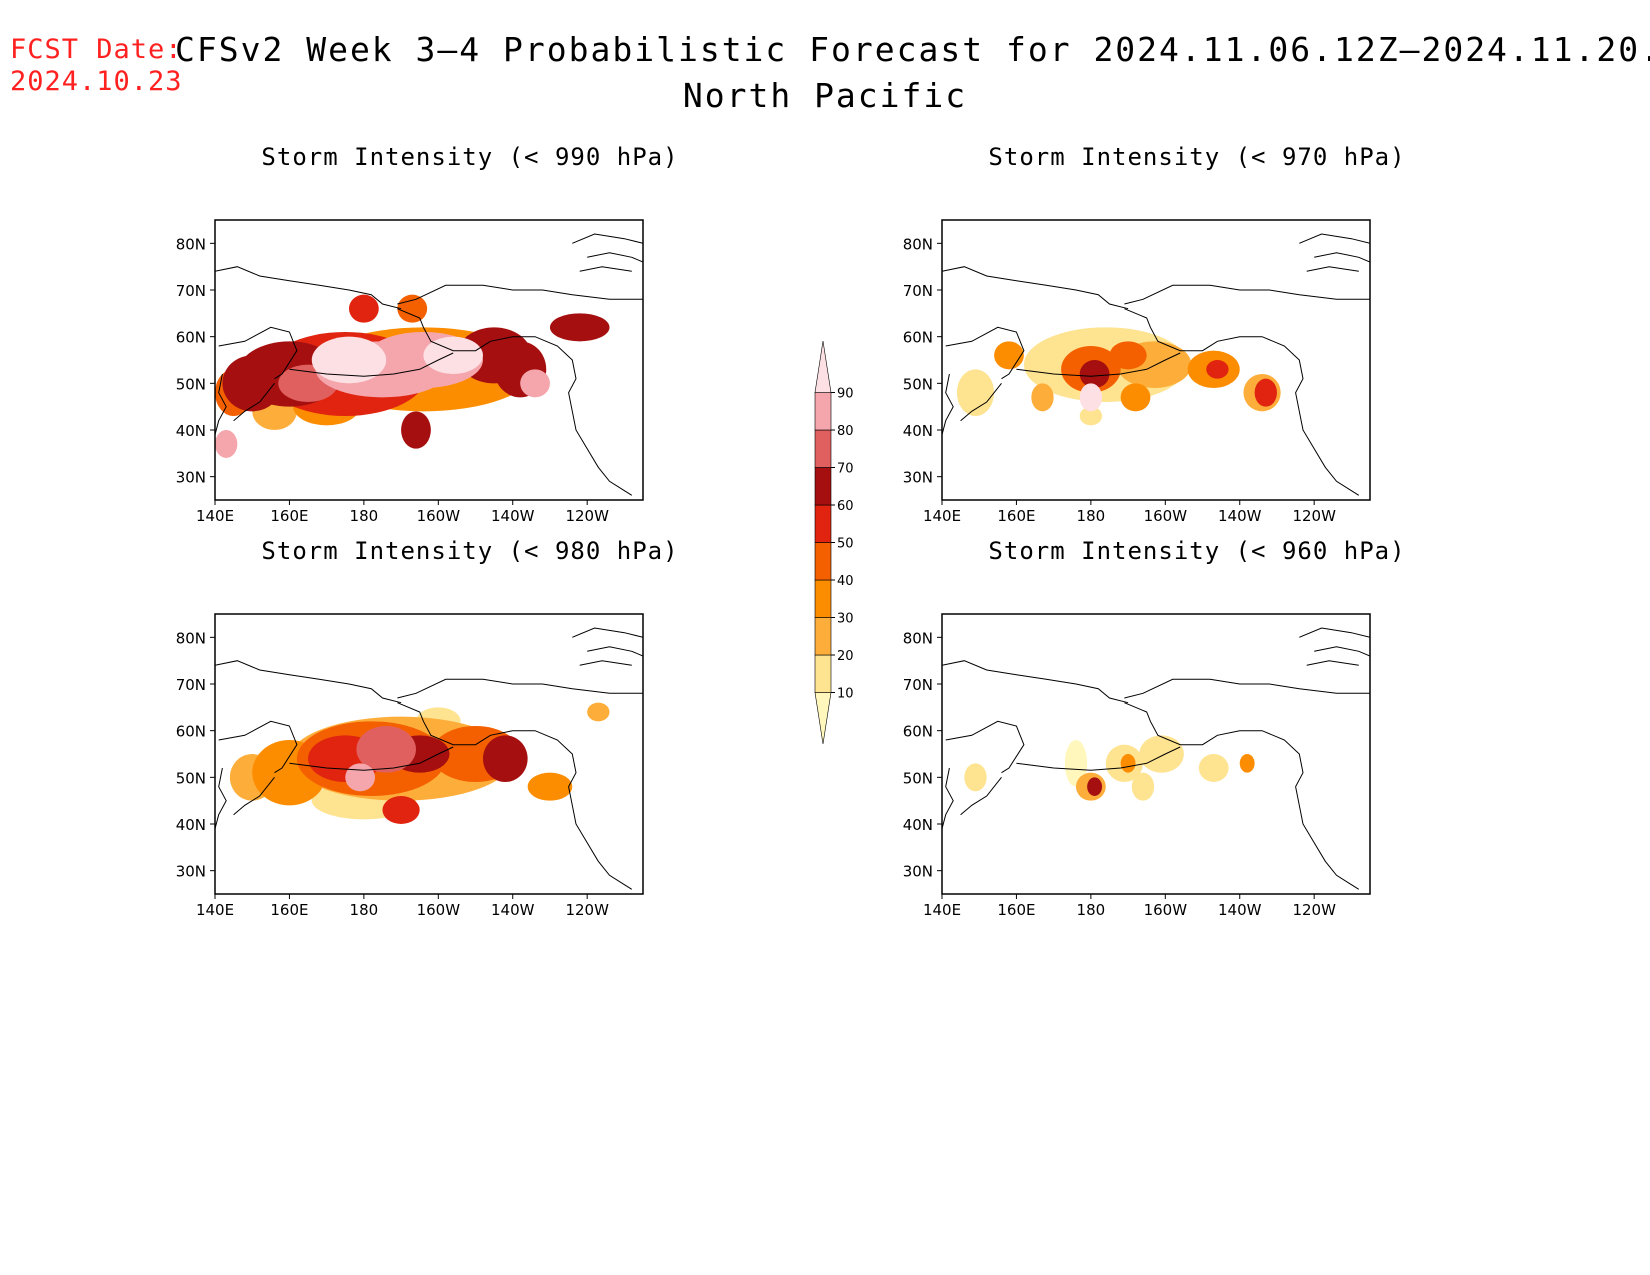  I want to click on colorbar-label: 30, so click(845, 619).